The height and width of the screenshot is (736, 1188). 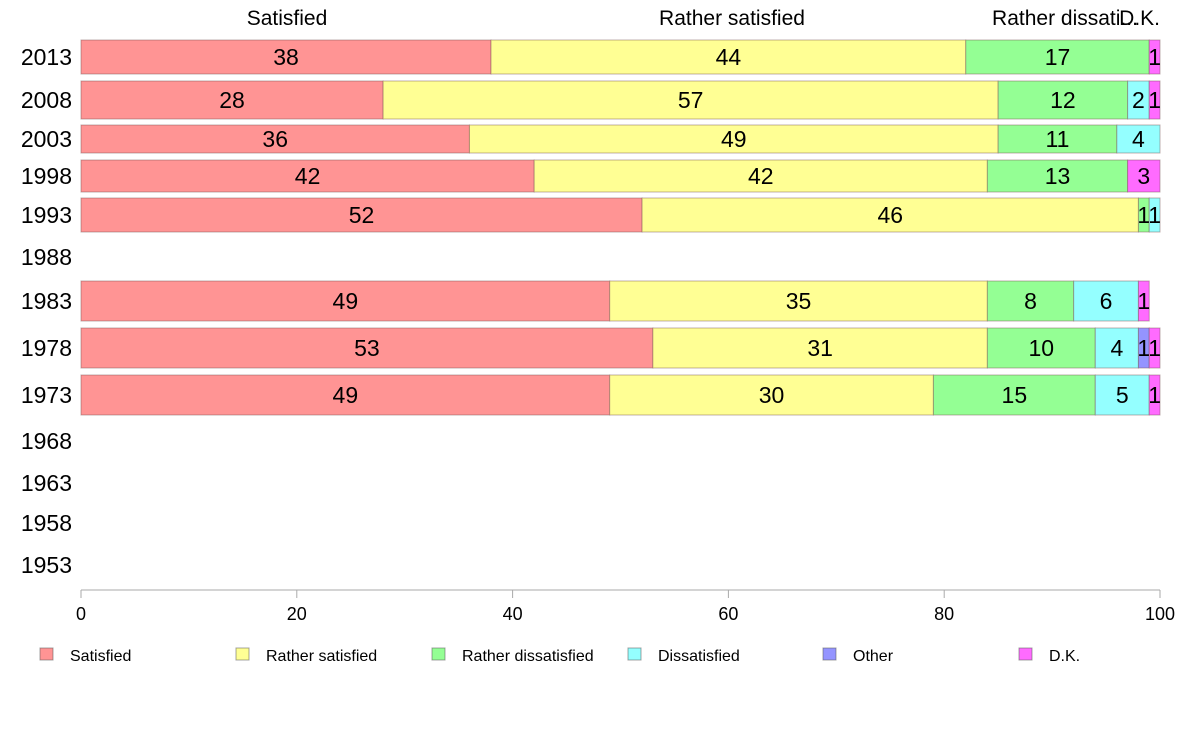 I want to click on category-label: 1998, so click(x=46, y=176).